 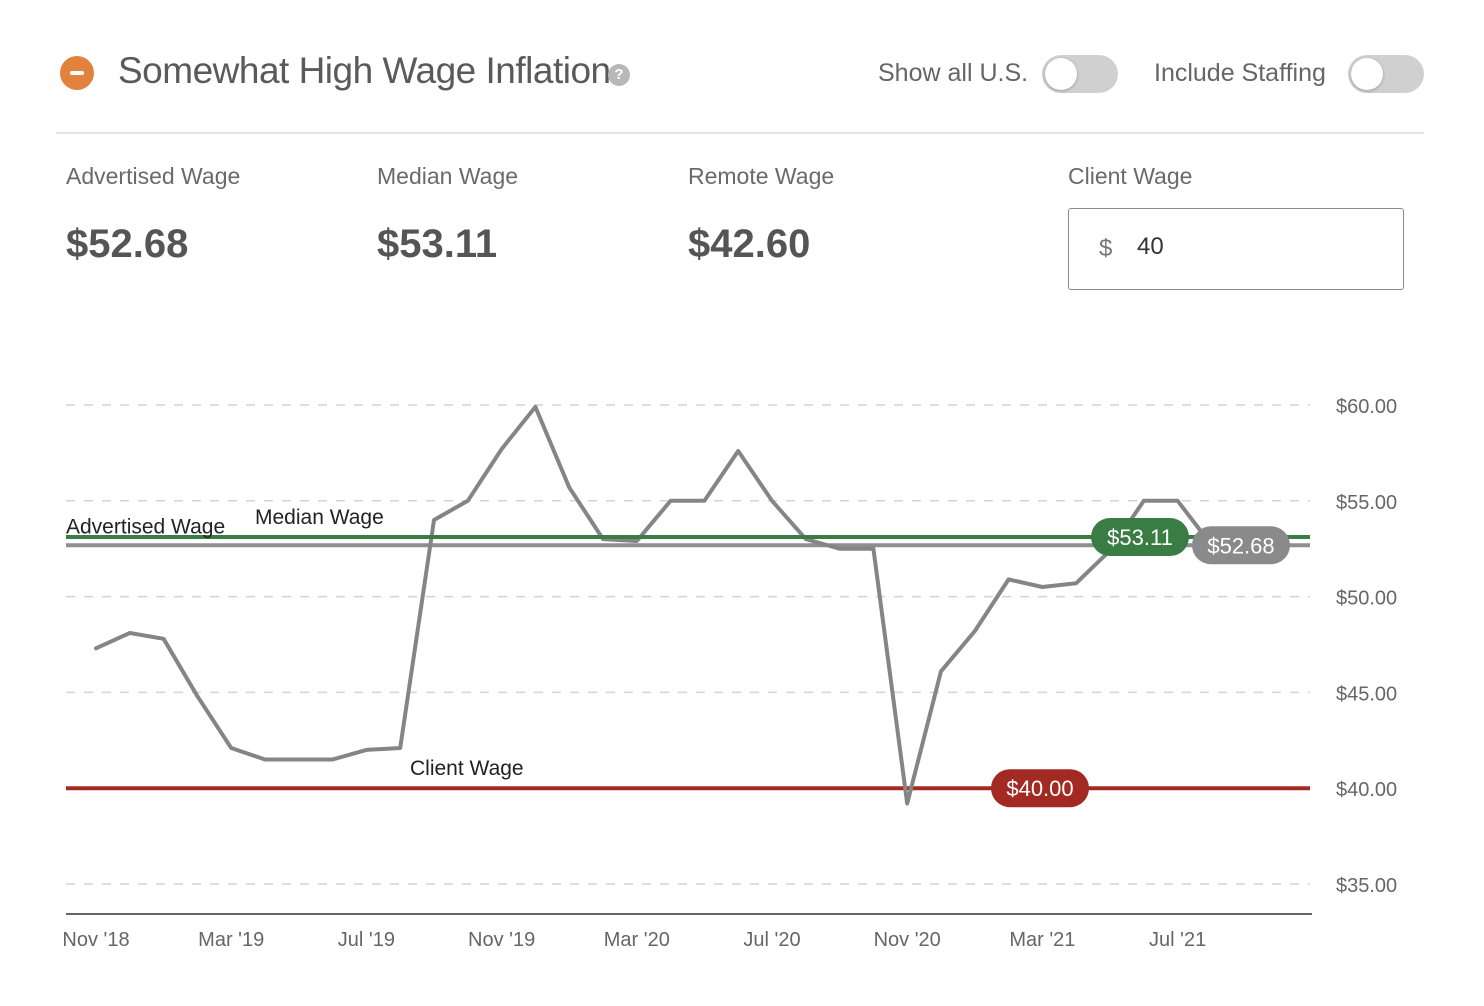 I want to click on y-tick-label: $40.00, so click(x=1366, y=790).